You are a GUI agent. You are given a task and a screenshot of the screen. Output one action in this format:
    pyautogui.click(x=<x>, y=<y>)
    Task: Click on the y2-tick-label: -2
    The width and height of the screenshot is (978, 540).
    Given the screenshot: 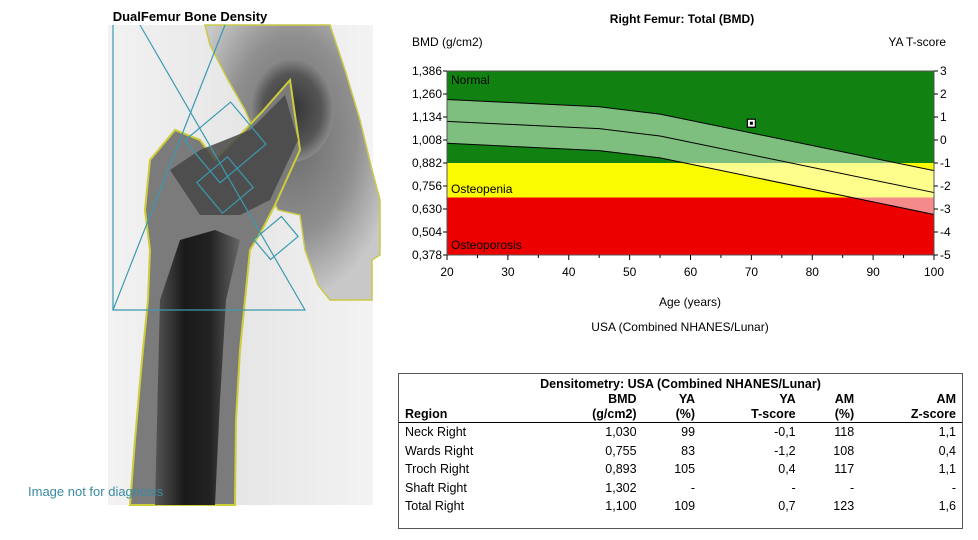 What is the action you would take?
    pyautogui.click(x=945, y=186)
    